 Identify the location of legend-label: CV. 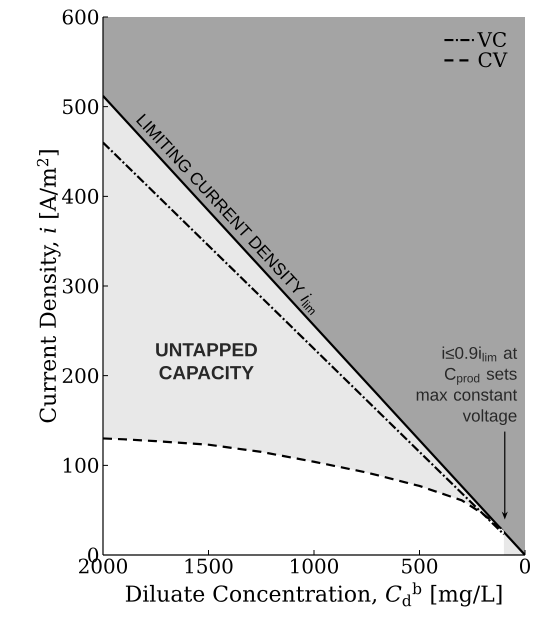
(493, 60).